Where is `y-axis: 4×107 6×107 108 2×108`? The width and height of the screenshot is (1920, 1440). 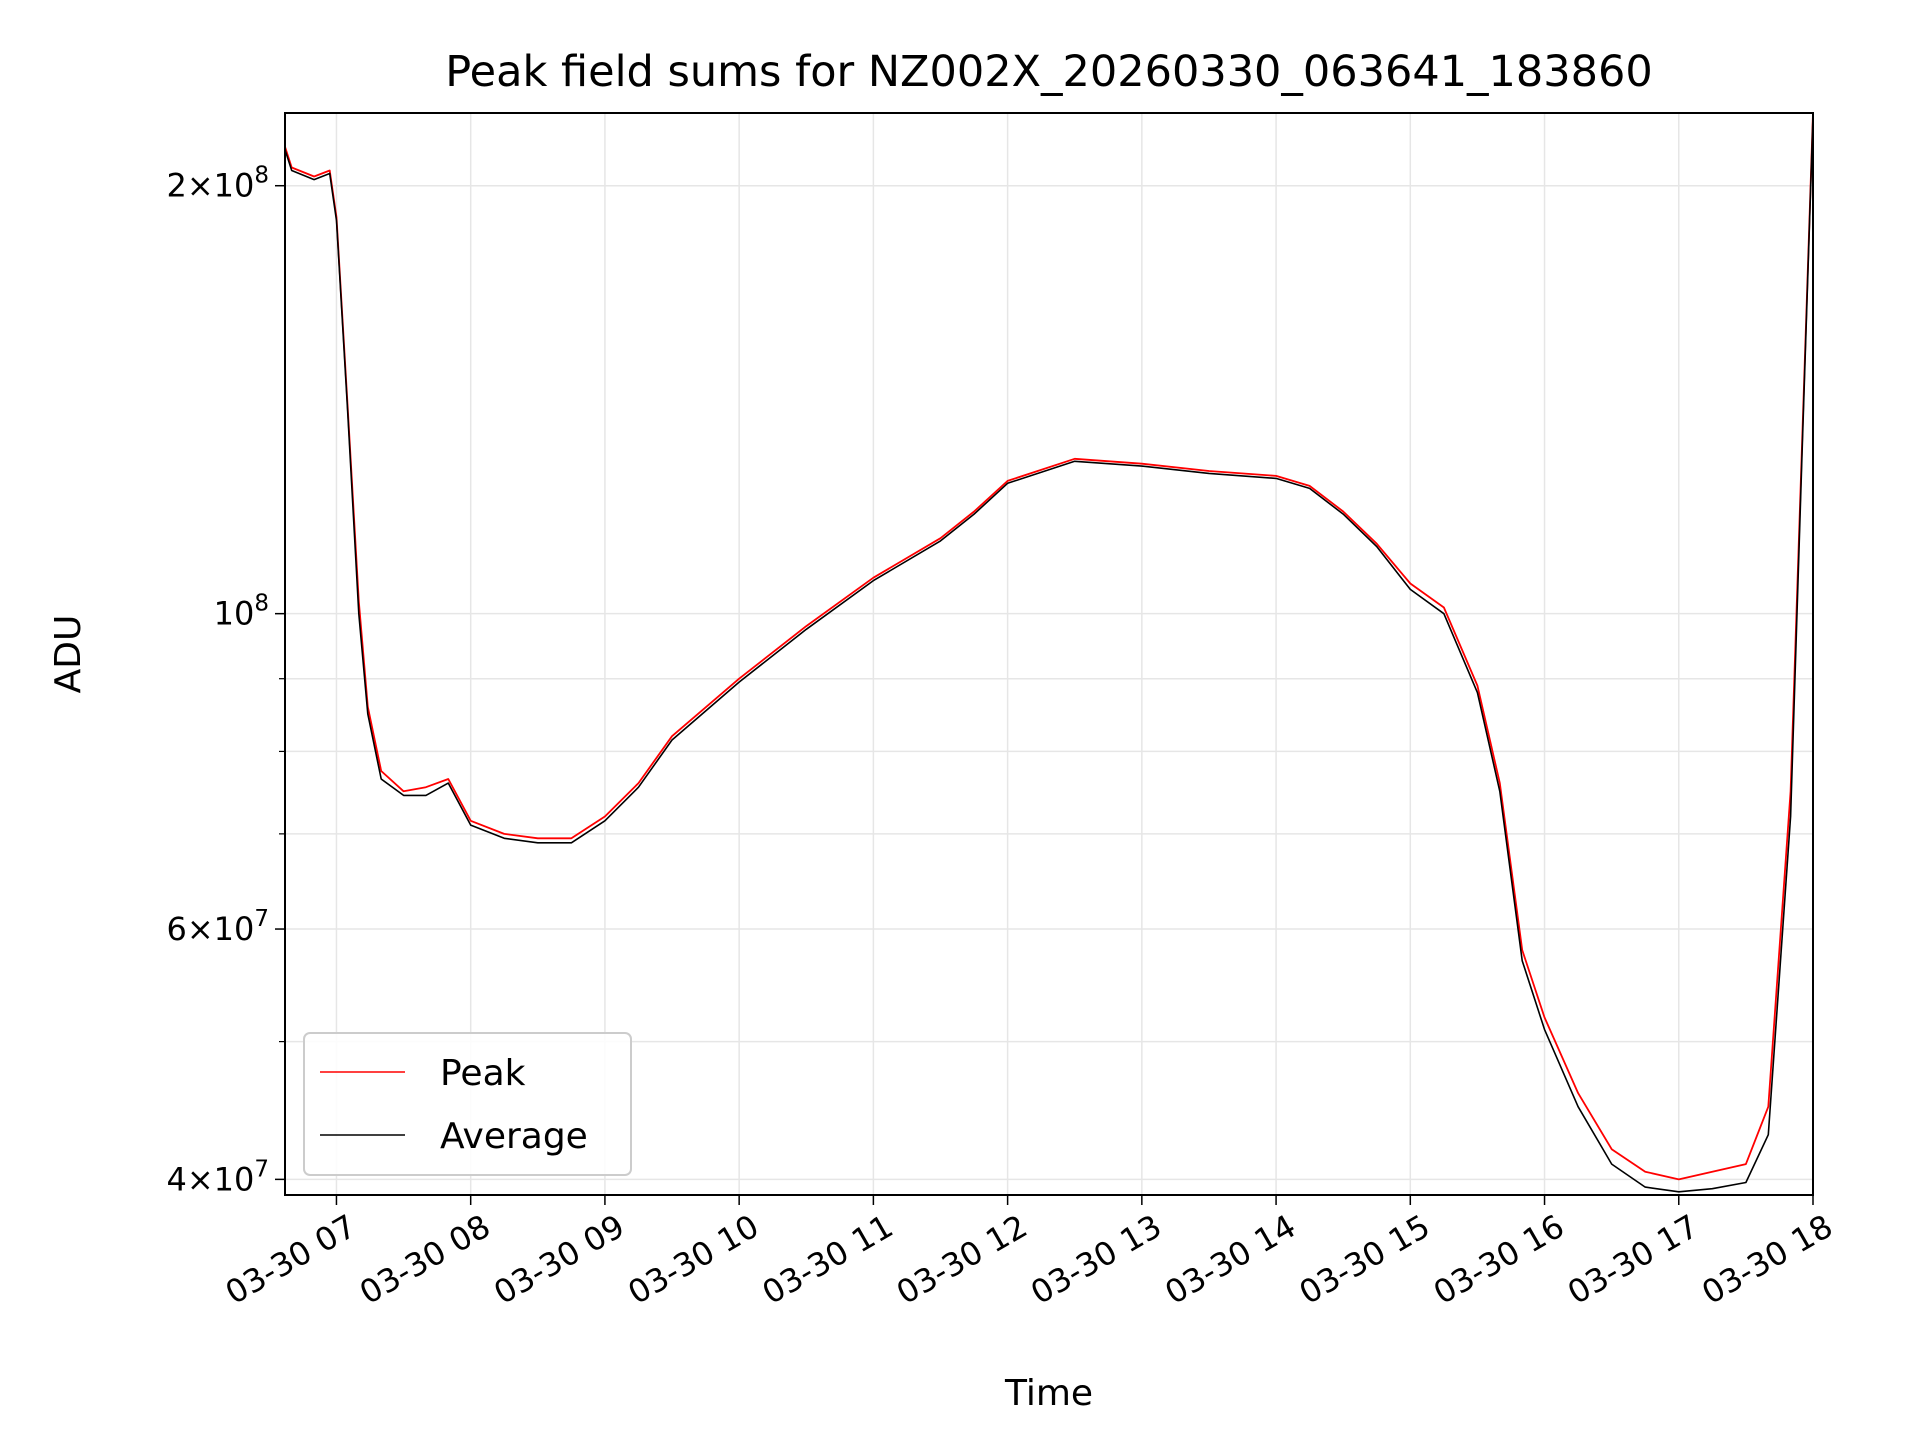
y-axis: 4×107 6×107 108 2×108 is located at coordinates (225, 680).